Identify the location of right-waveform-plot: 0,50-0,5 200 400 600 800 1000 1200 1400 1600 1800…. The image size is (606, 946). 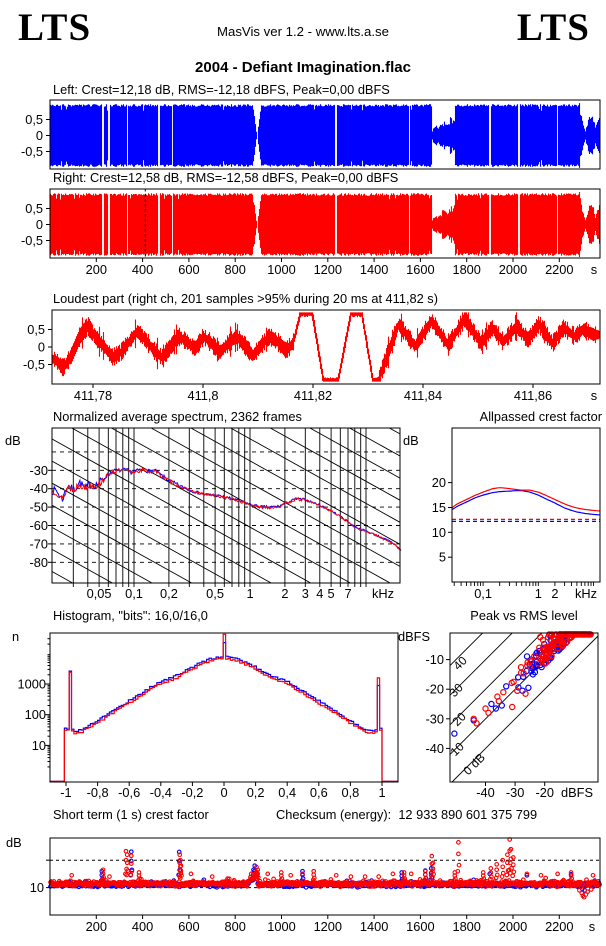
(311, 232).